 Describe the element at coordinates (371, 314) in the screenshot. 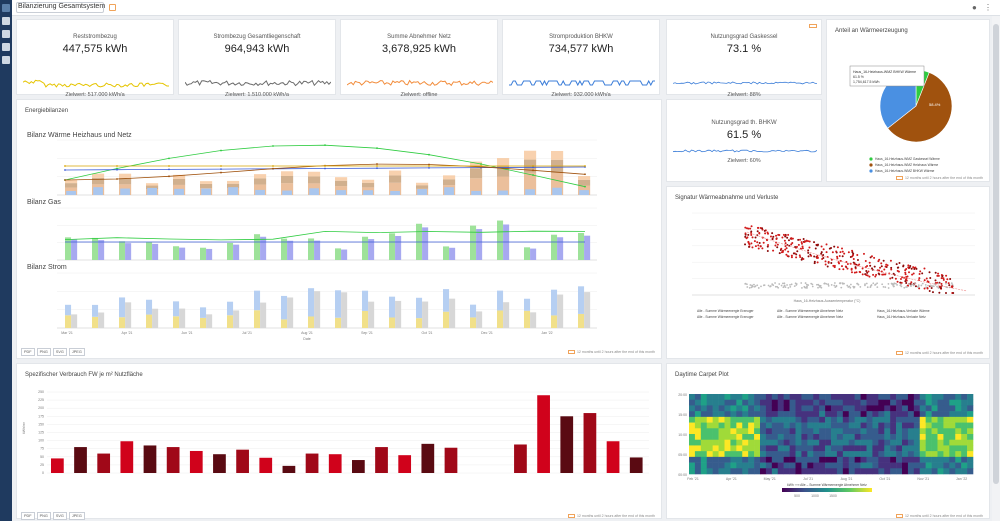

I see `bar-strom` at that location.